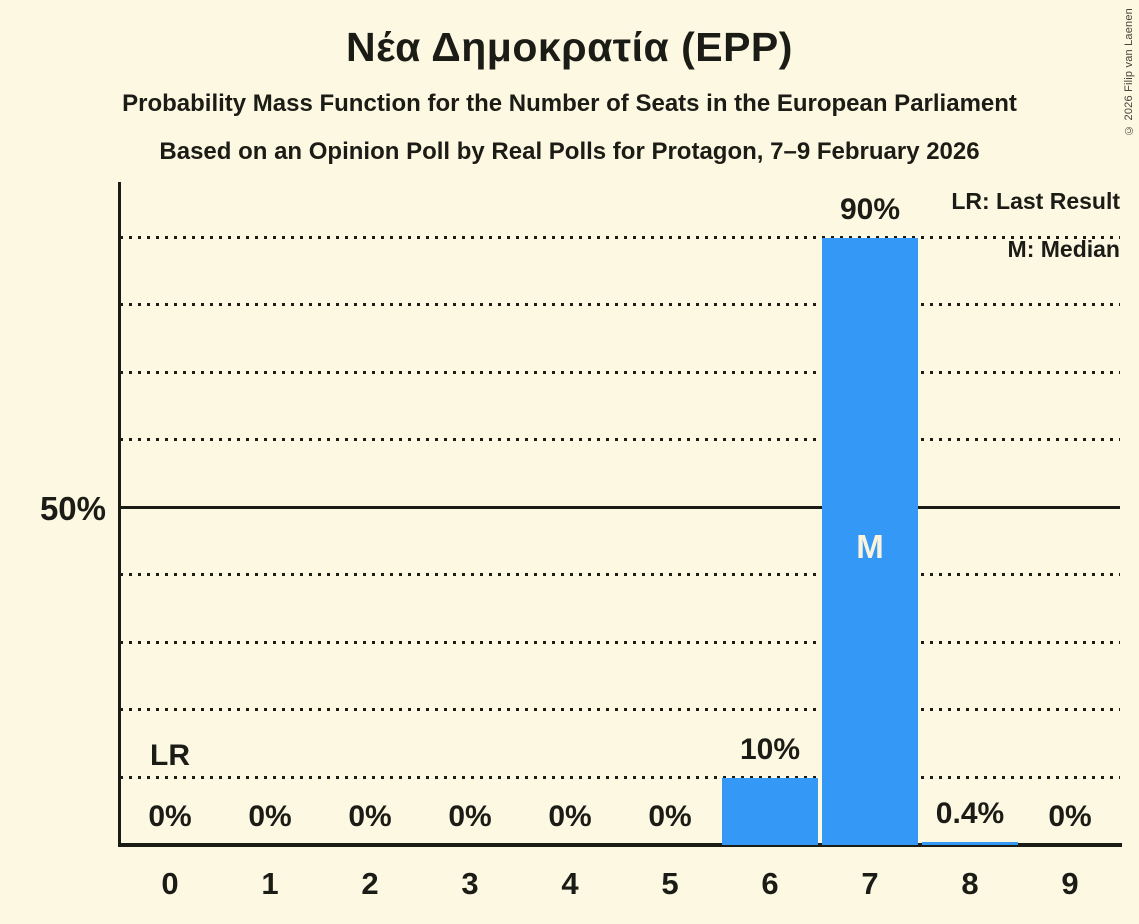 Image resolution: width=1139 pixels, height=924 pixels. Describe the element at coordinates (119, 514) in the screenshot. I see `y-axis-line` at that location.